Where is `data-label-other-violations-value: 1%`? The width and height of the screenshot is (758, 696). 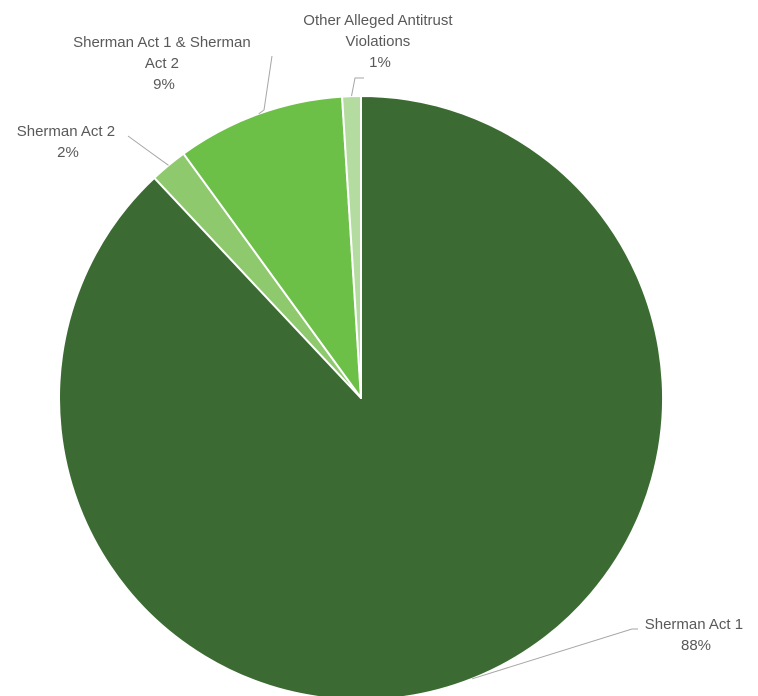
data-label-other-violations-value: 1% is located at coordinates (380, 62).